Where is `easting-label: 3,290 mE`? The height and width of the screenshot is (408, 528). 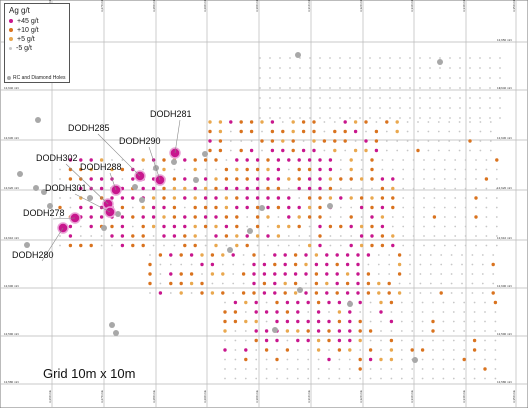 easting-label: 3,290 mE is located at coordinates (205, 396).